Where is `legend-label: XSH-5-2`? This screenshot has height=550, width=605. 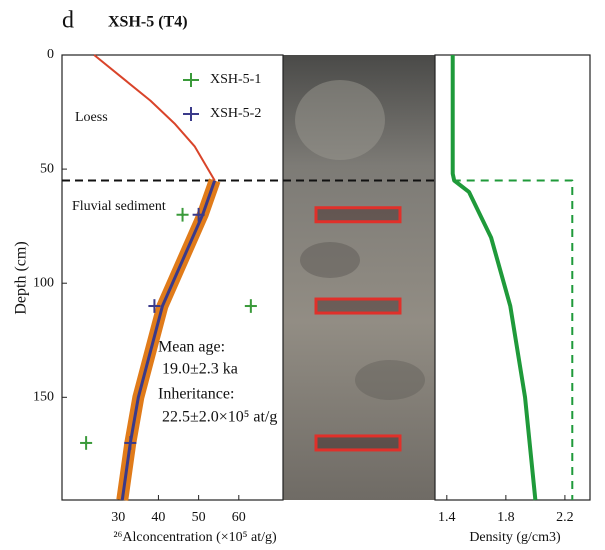 legend-label: XSH-5-2 is located at coordinates (235, 113).